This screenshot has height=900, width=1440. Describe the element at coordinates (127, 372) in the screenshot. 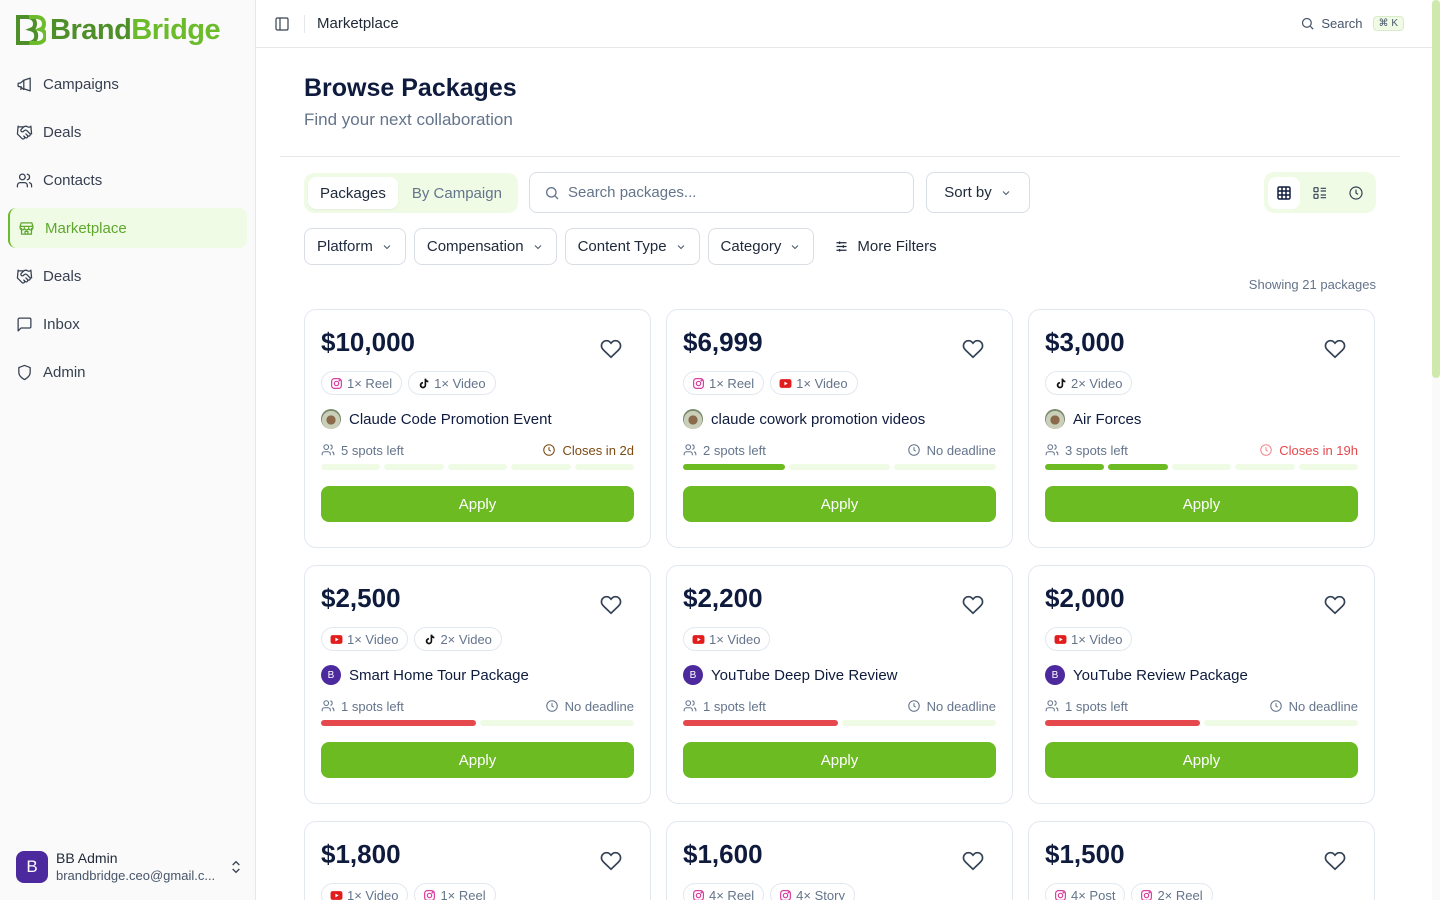

I see `sidebar-item-admin: Admin` at that location.